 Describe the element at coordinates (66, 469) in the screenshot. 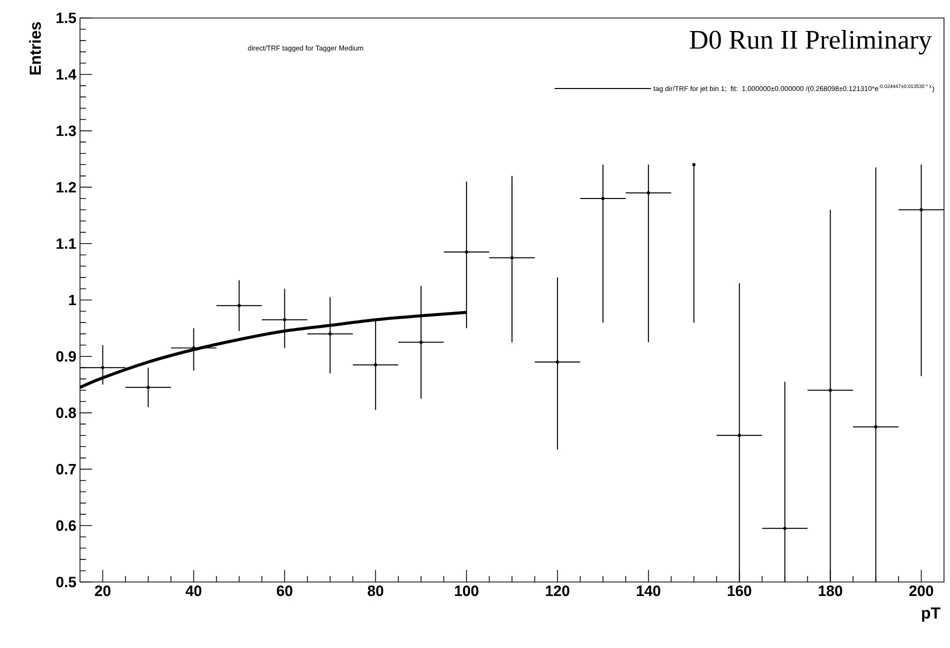

I see `y-tick-label: 0.7` at that location.